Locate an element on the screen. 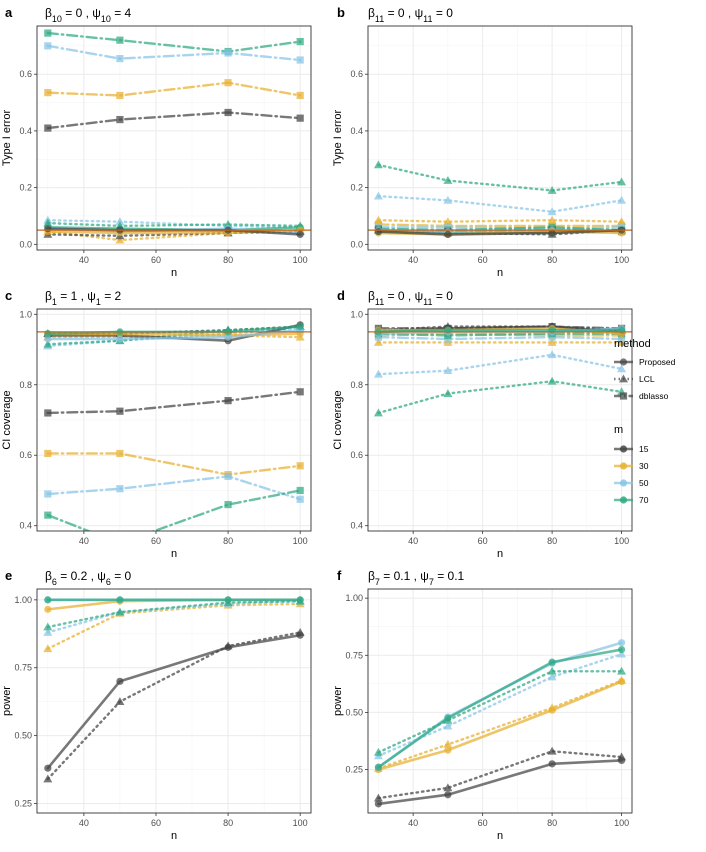 The image size is (706, 852). series-line-dblasso-m50 is located at coordinates (500, 338).